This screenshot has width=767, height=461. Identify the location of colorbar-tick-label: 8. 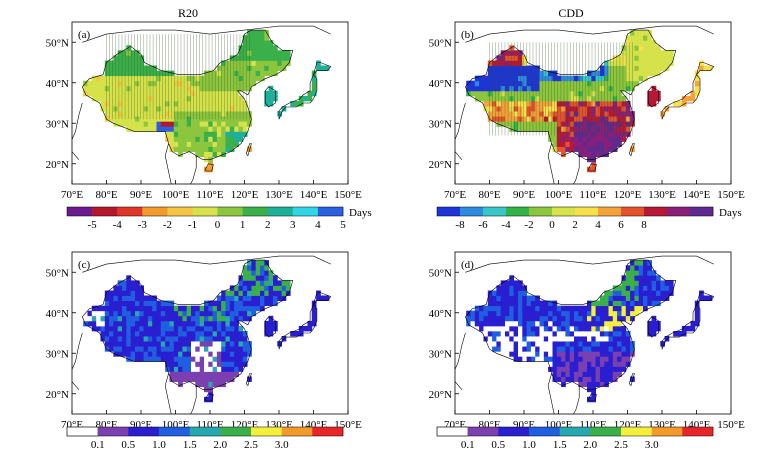
(644, 225).